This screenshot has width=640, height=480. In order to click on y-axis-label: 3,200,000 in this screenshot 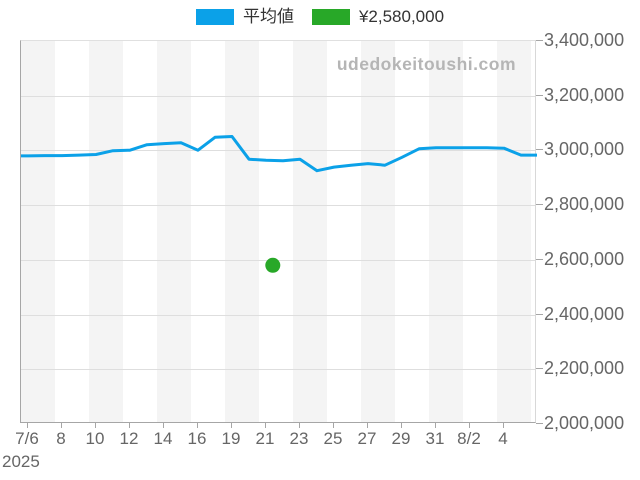, I will do `click(584, 94)`.